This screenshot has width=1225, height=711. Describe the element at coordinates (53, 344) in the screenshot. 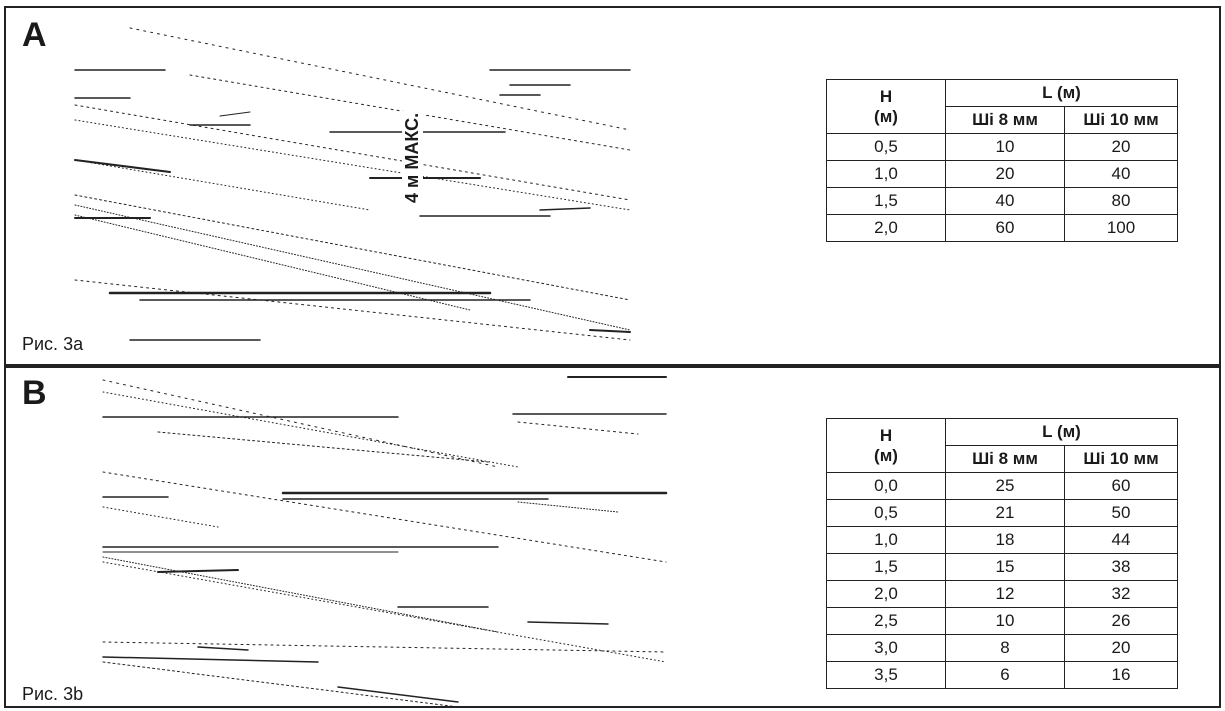

I see `panel-a-caption: Рис. 3a` at that location.